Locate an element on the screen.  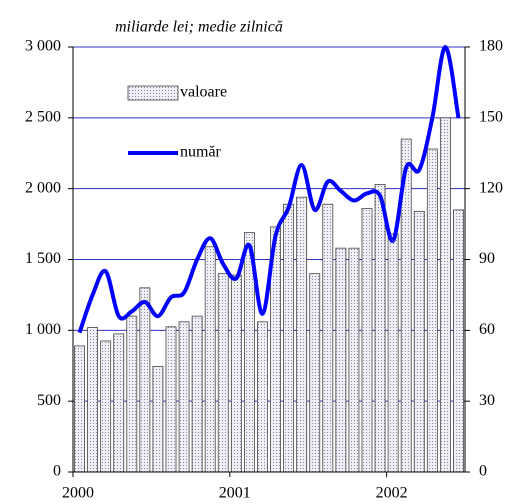
y2-tick-label: 180 is located at coordinates (491, 46).